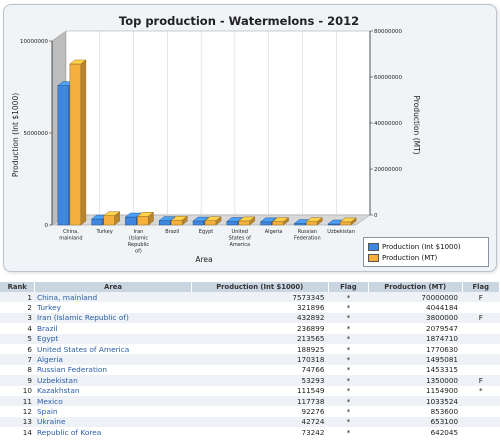  Describe the element at coordinates (113, 391) in the screenshot. I see `cell-area: Kazakhstan` at that location.